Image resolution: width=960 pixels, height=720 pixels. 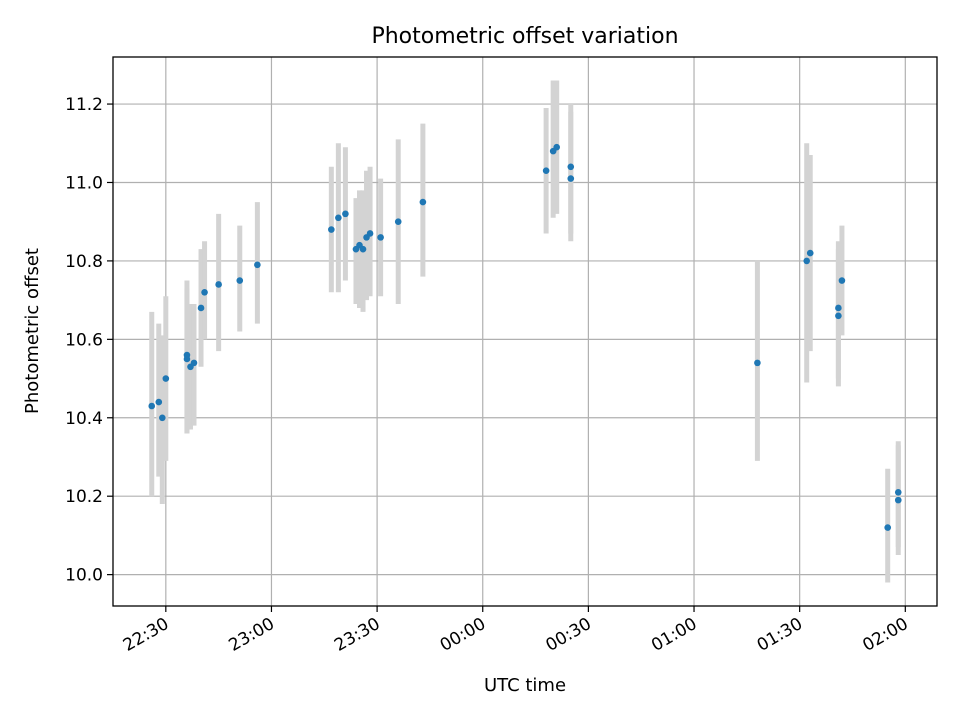 I want to click on chart-title: Photometric offset variation, so click(x=524, y=36).